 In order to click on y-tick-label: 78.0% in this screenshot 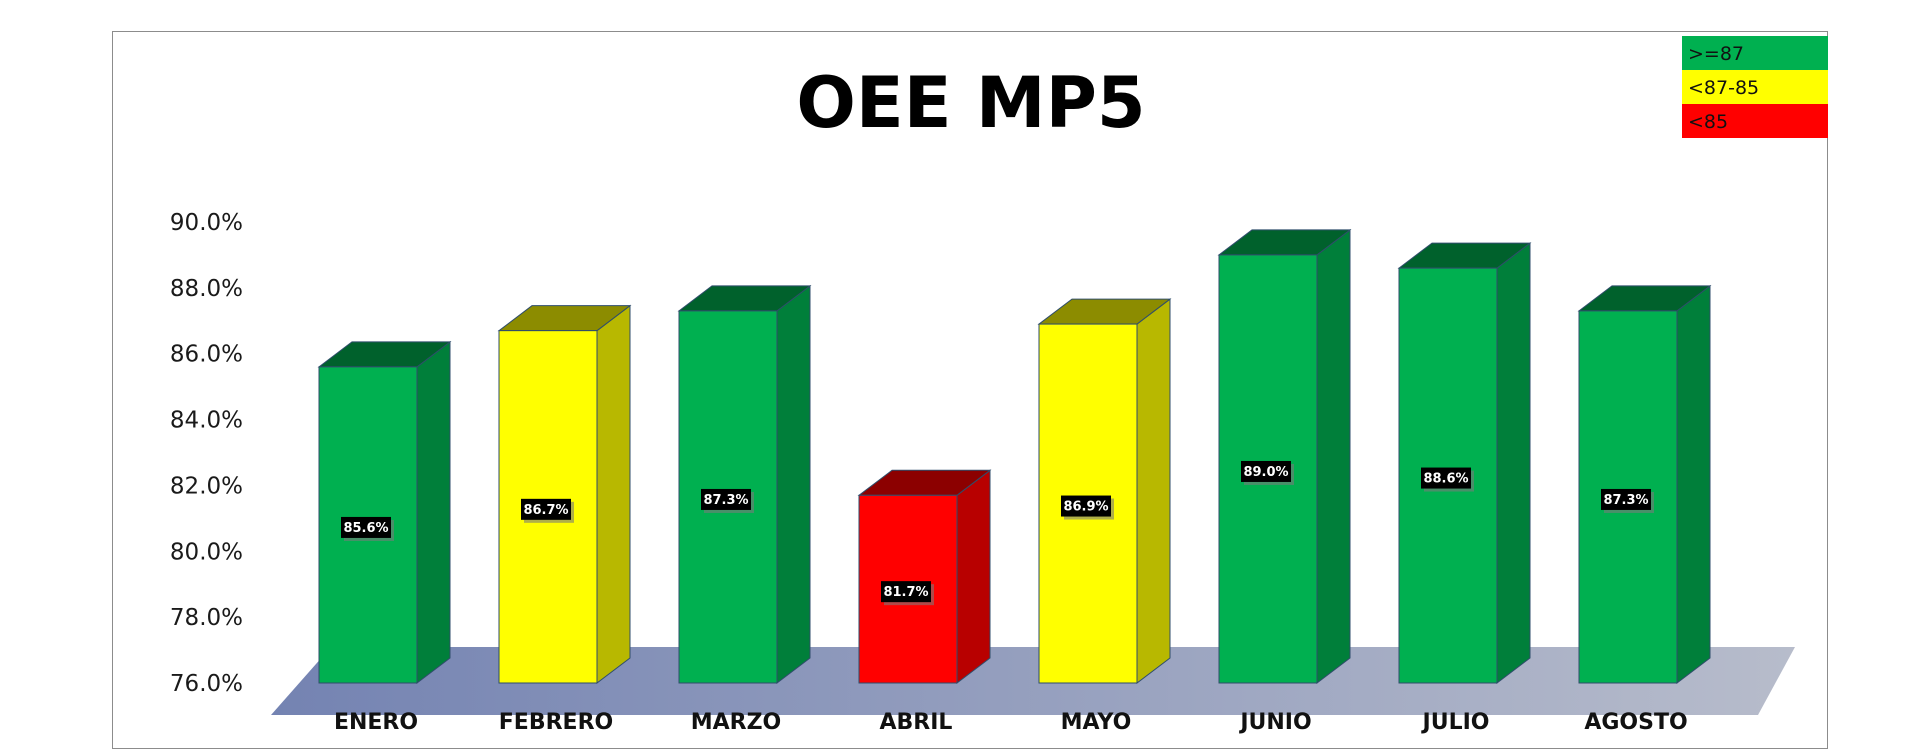, I will do `click(206, 618)`.